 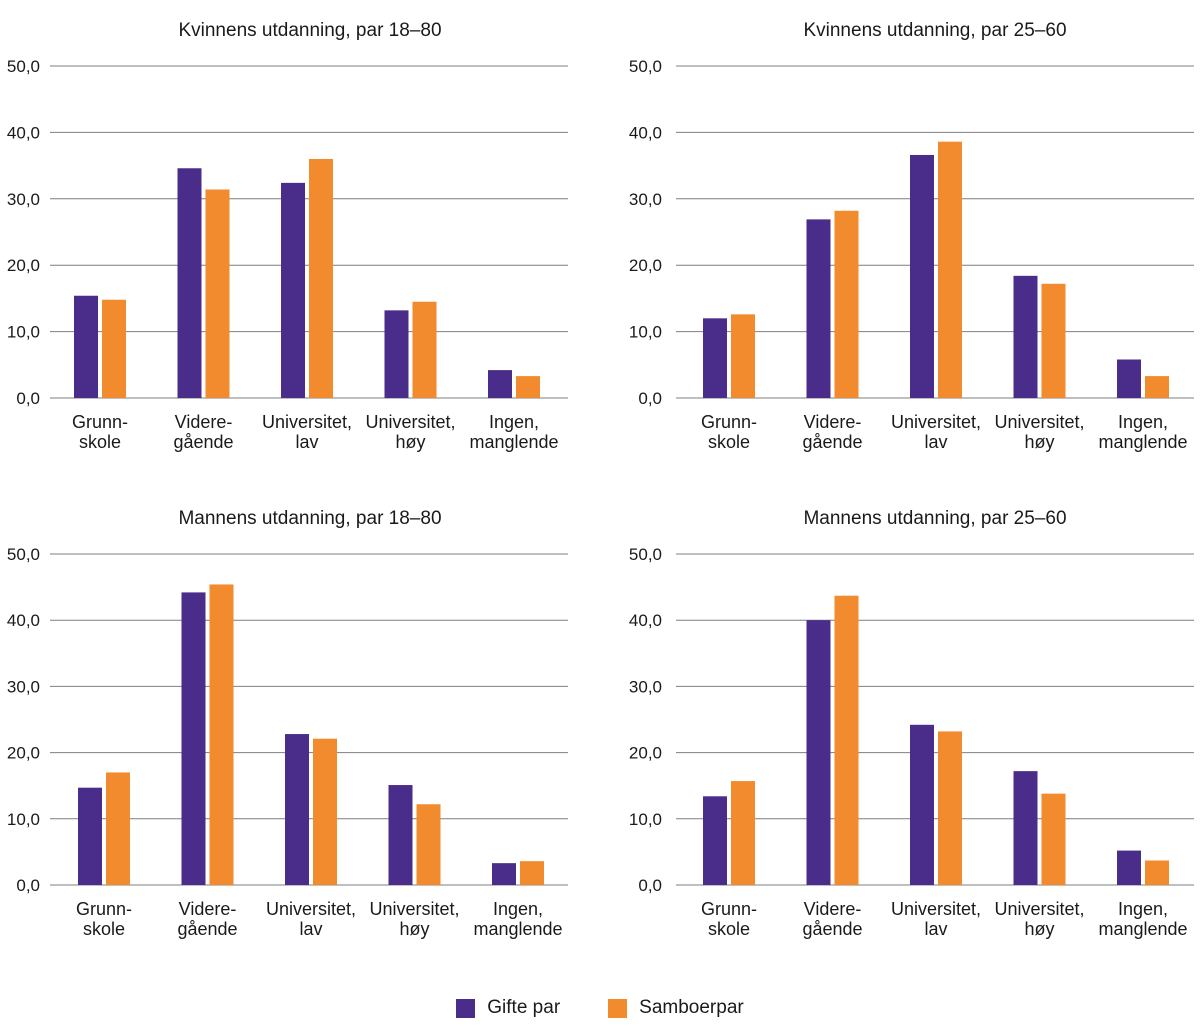 What do you see at coordinates (600, 1008) in the screenshot?
I see `legend: Gifte par Samboerpar` at bounding box center [600, 1008].